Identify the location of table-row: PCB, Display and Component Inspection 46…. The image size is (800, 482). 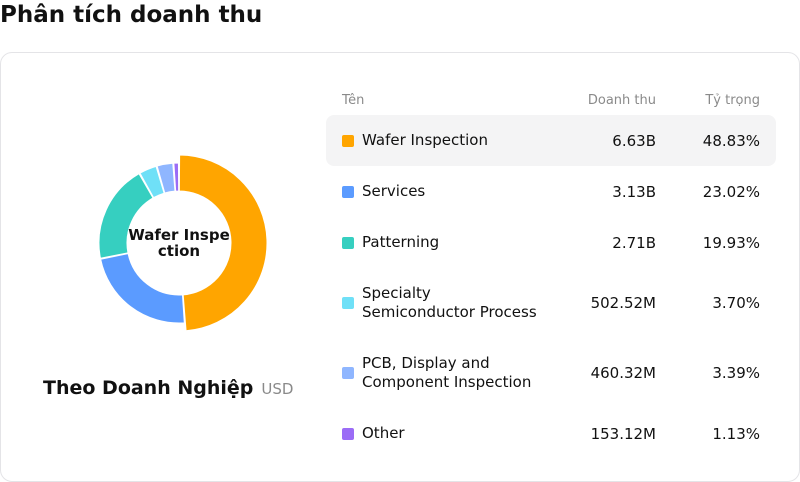
(551, 373).